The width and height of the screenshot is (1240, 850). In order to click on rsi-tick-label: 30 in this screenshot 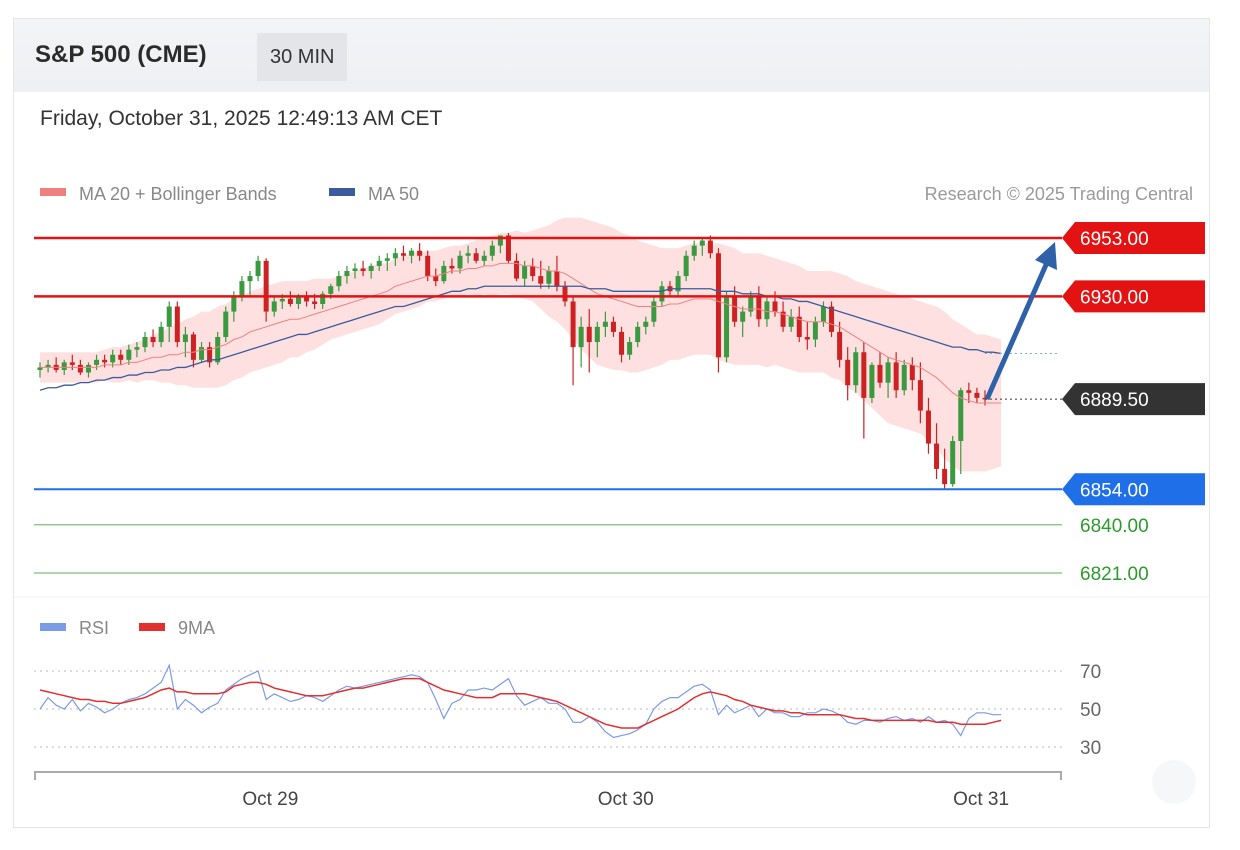, I will do `click(1090, 748)`.